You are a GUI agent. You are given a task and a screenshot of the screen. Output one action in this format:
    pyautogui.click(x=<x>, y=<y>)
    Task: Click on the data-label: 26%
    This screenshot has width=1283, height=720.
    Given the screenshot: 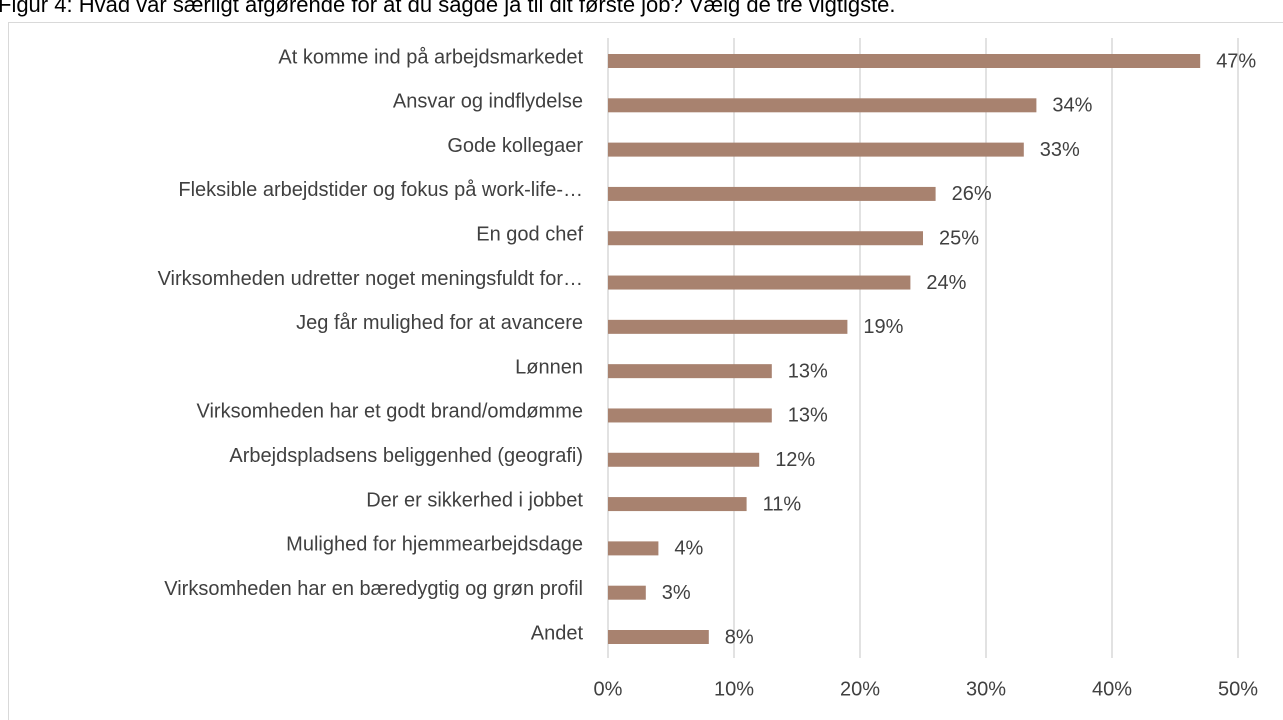 What is the action you would take?
    pyautogui.click(x=972, y=194)
    